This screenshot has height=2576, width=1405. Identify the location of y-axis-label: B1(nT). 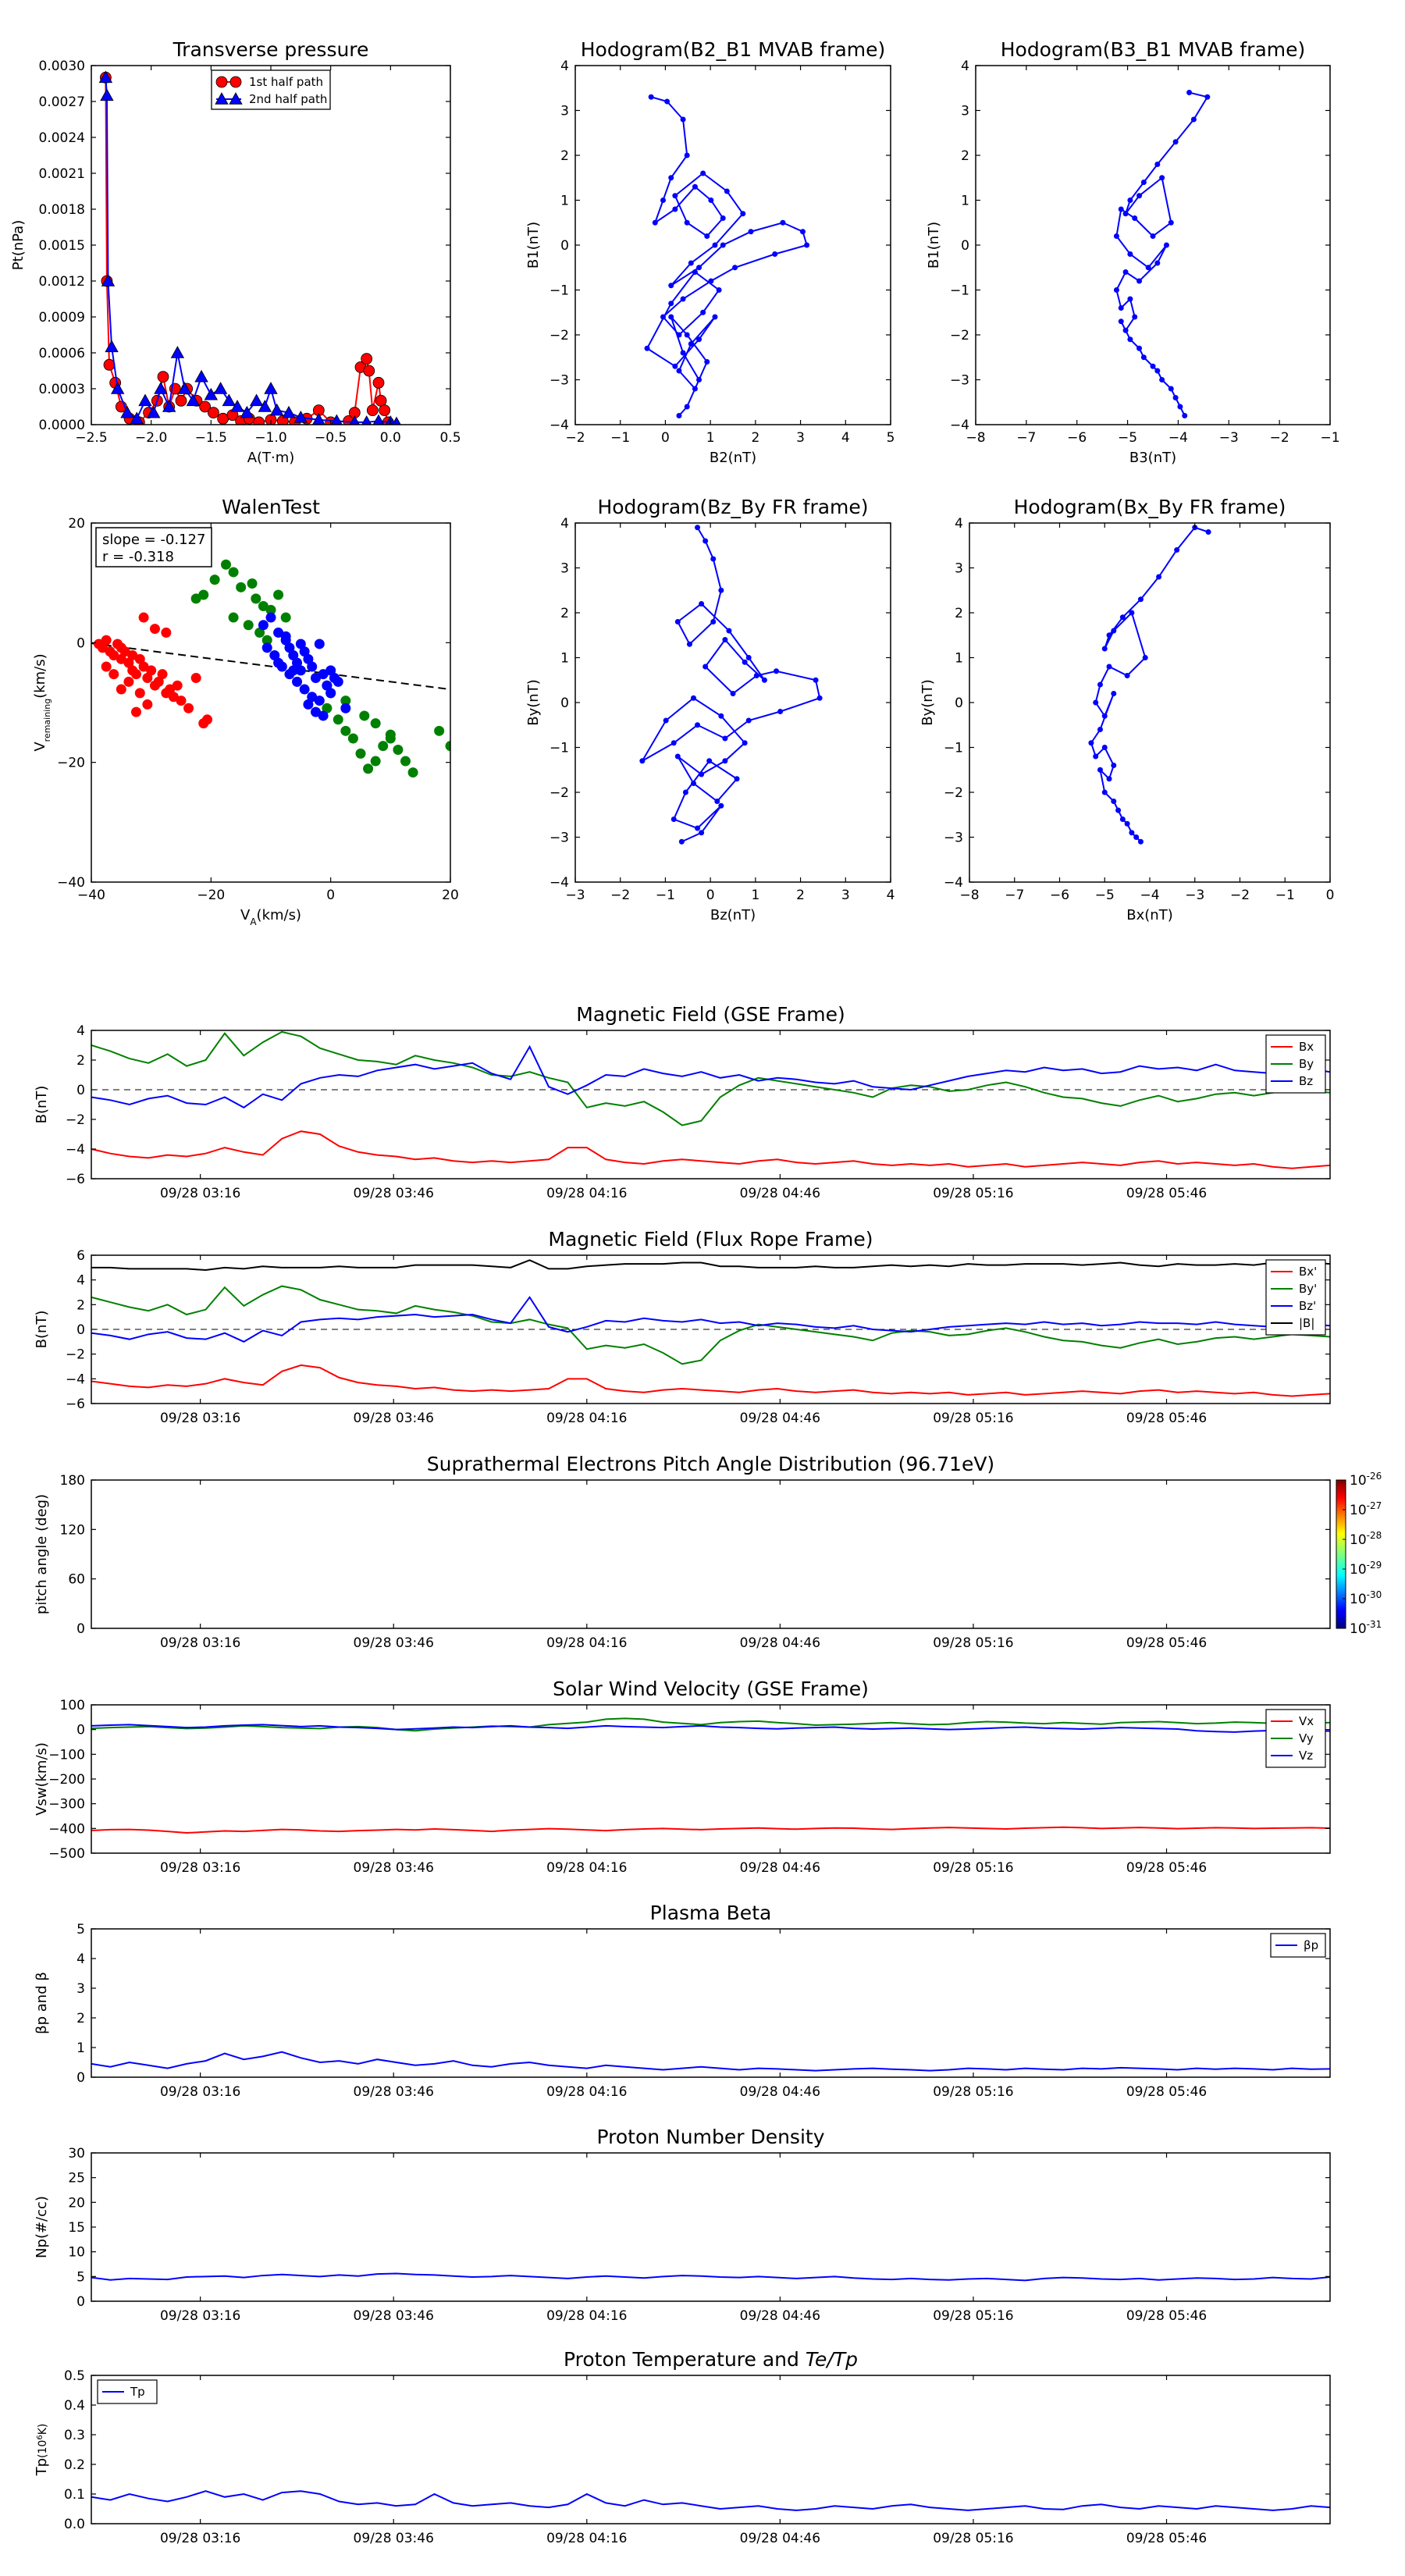
(534, 245).